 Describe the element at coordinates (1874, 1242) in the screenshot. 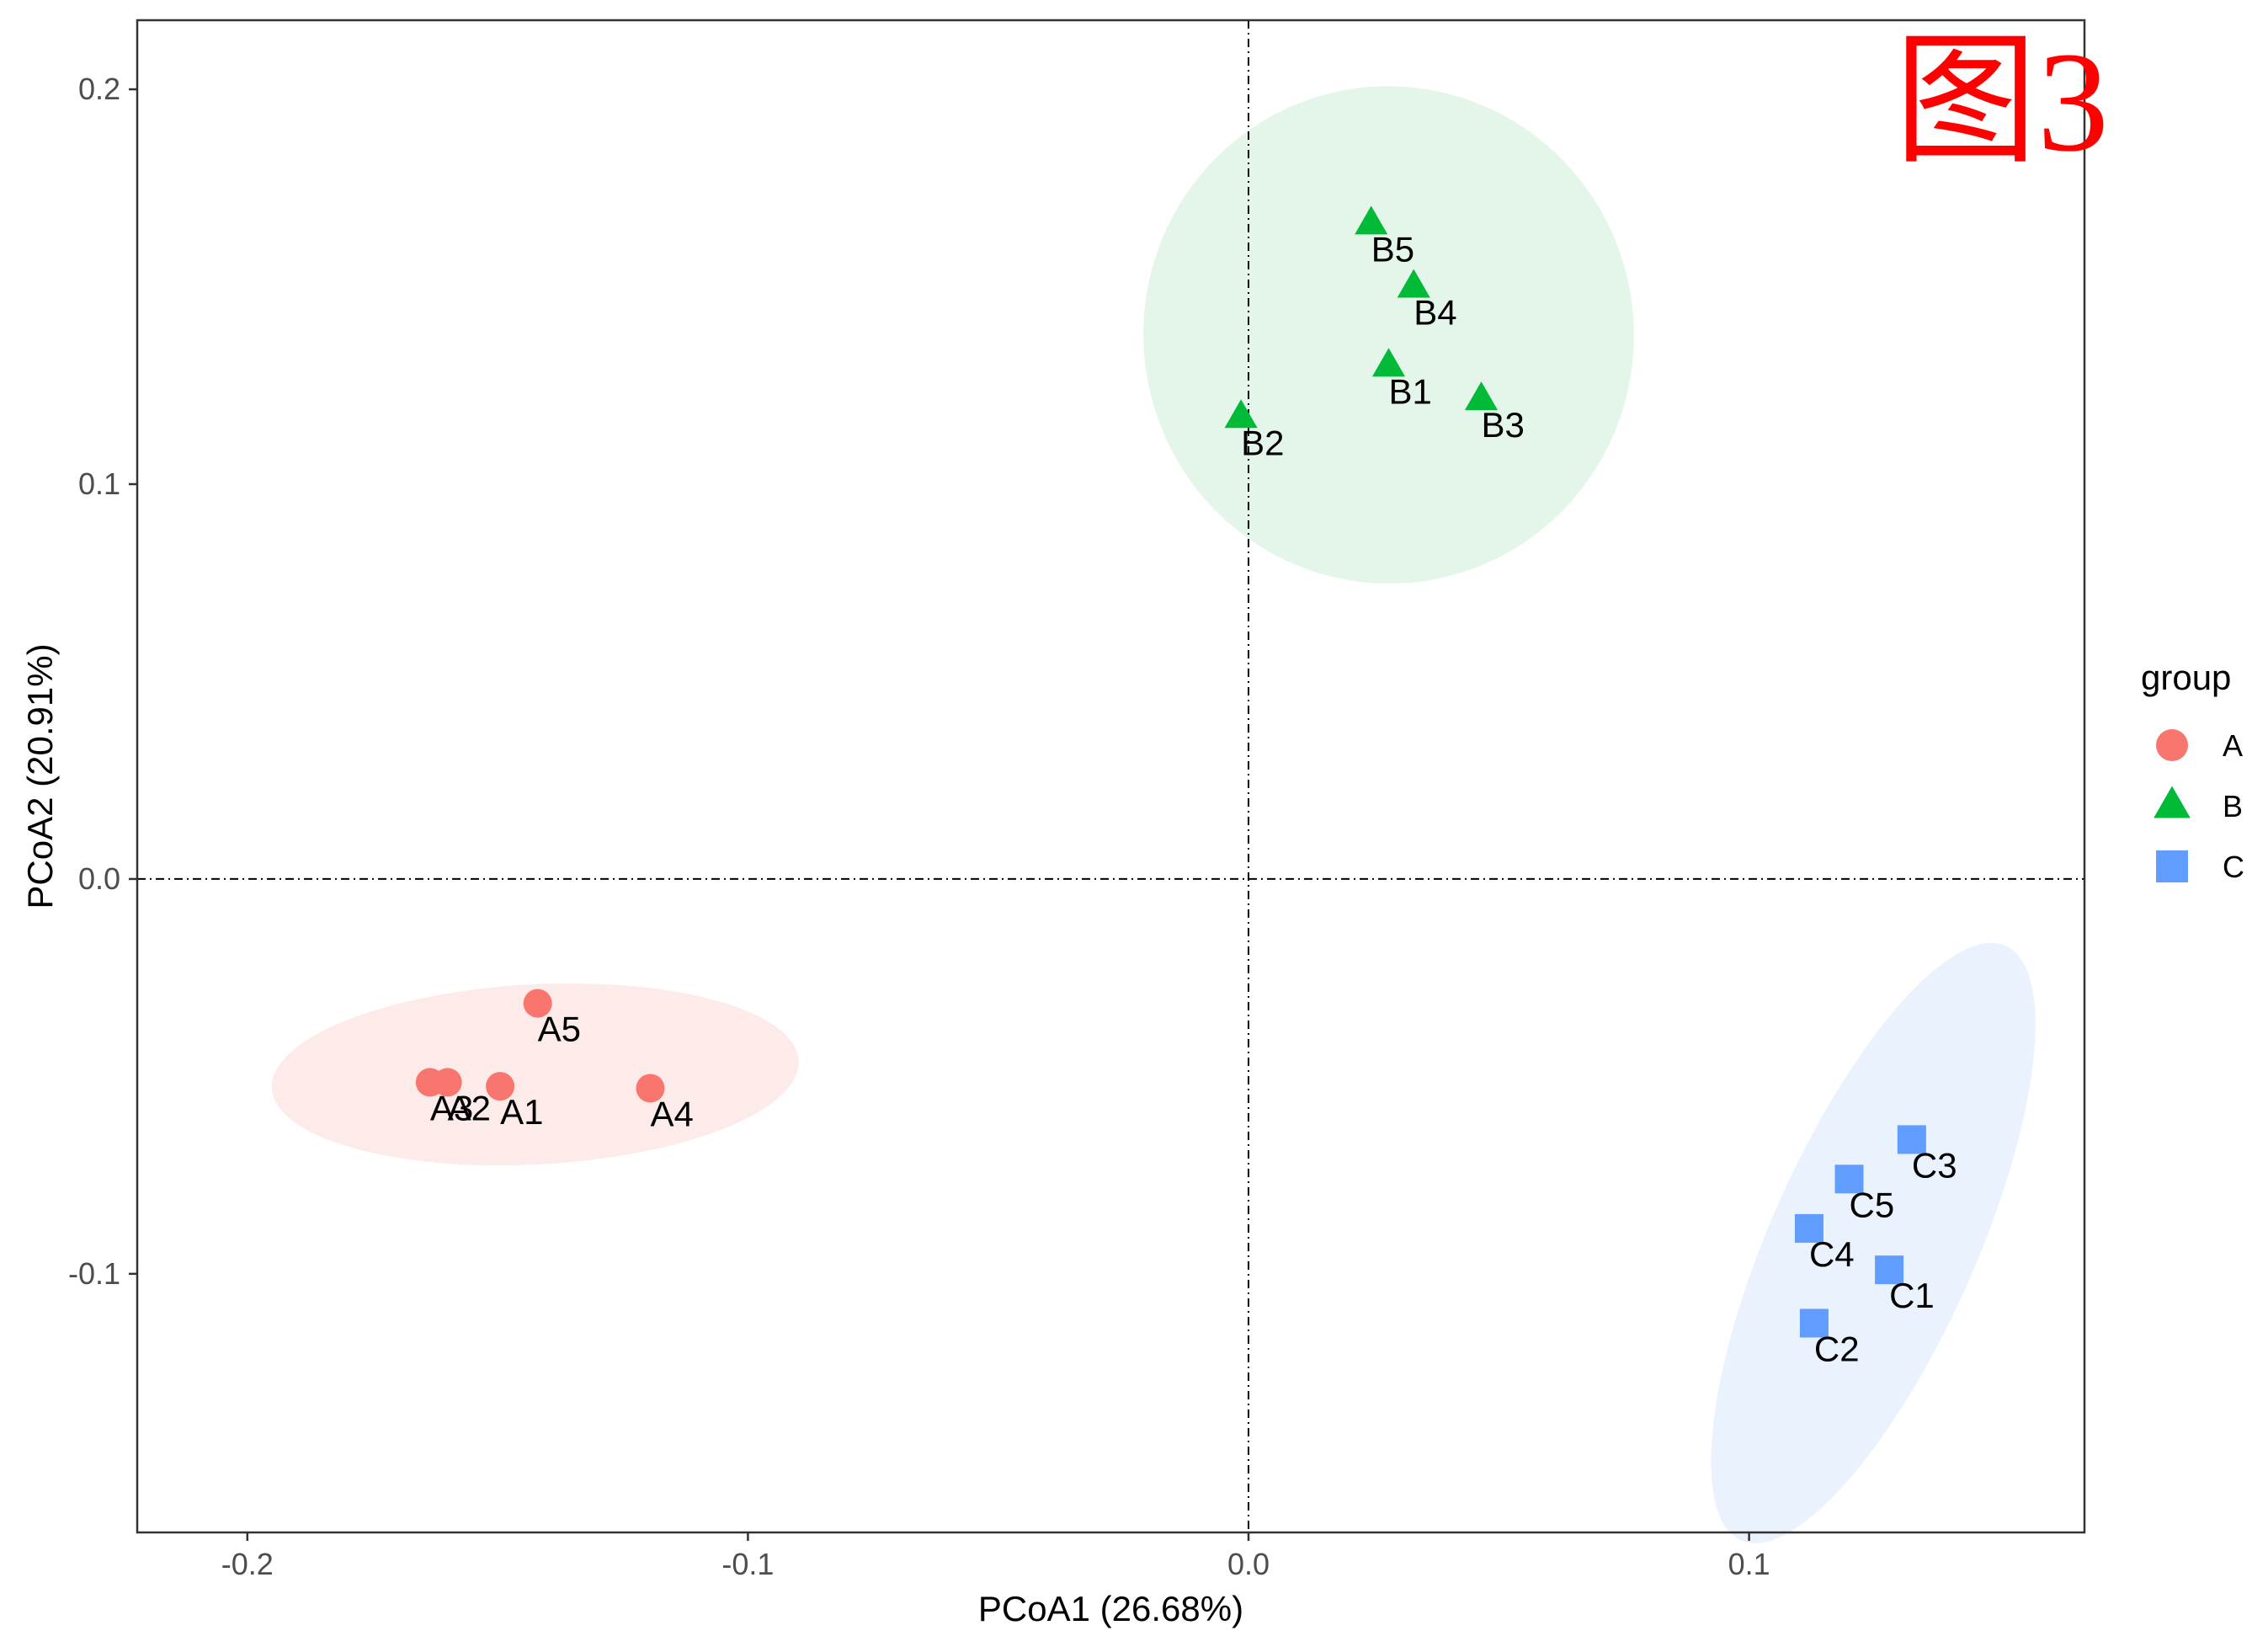

I see `ellipse-group-c` at that location.